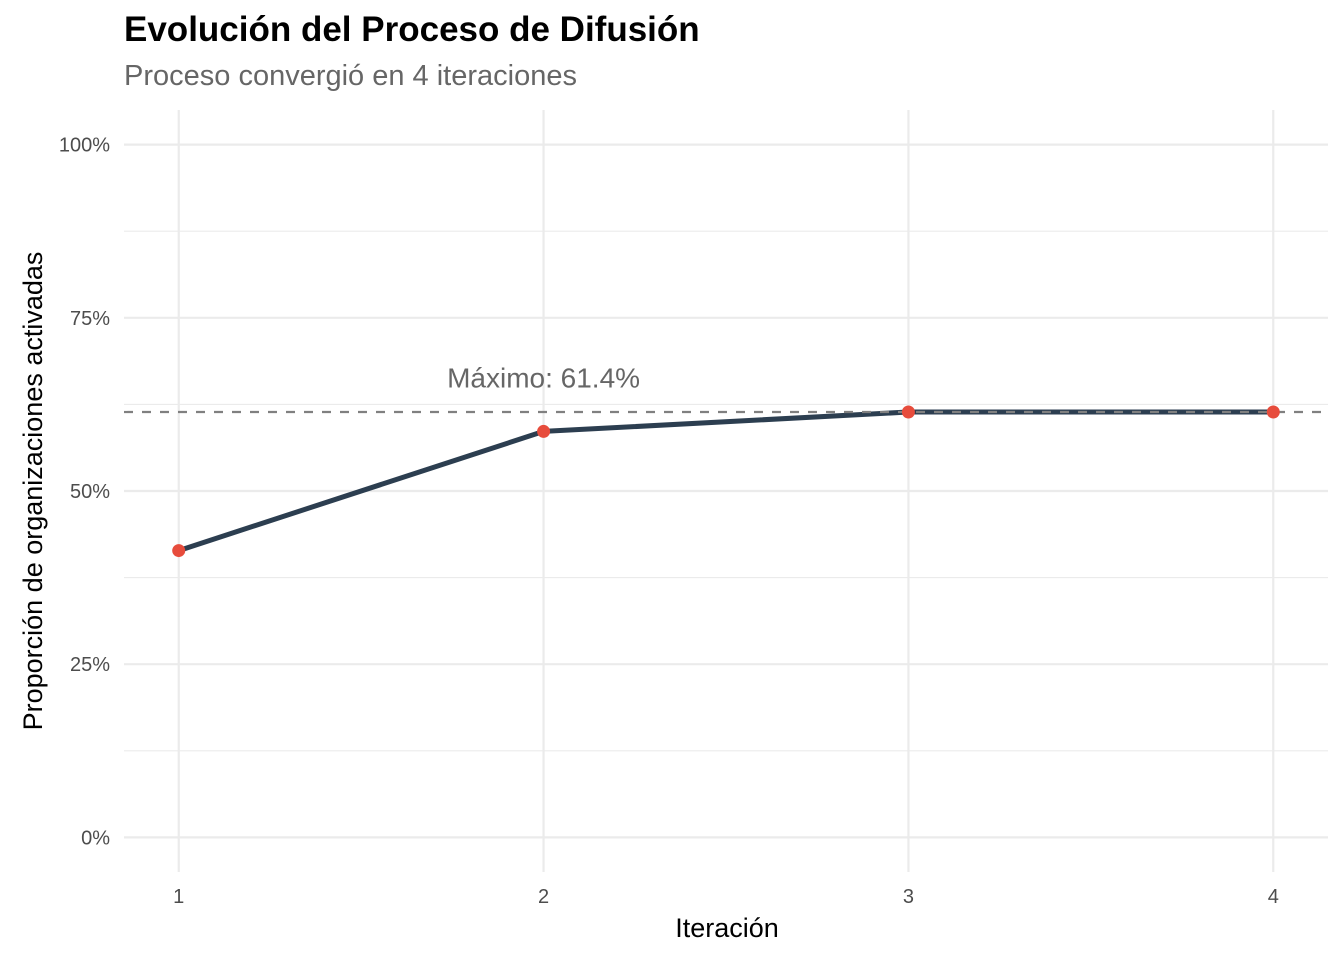 The height and width of the screenshot is (960, 1344). I want to click on y-tick-label: 100%, so click(84, 146).